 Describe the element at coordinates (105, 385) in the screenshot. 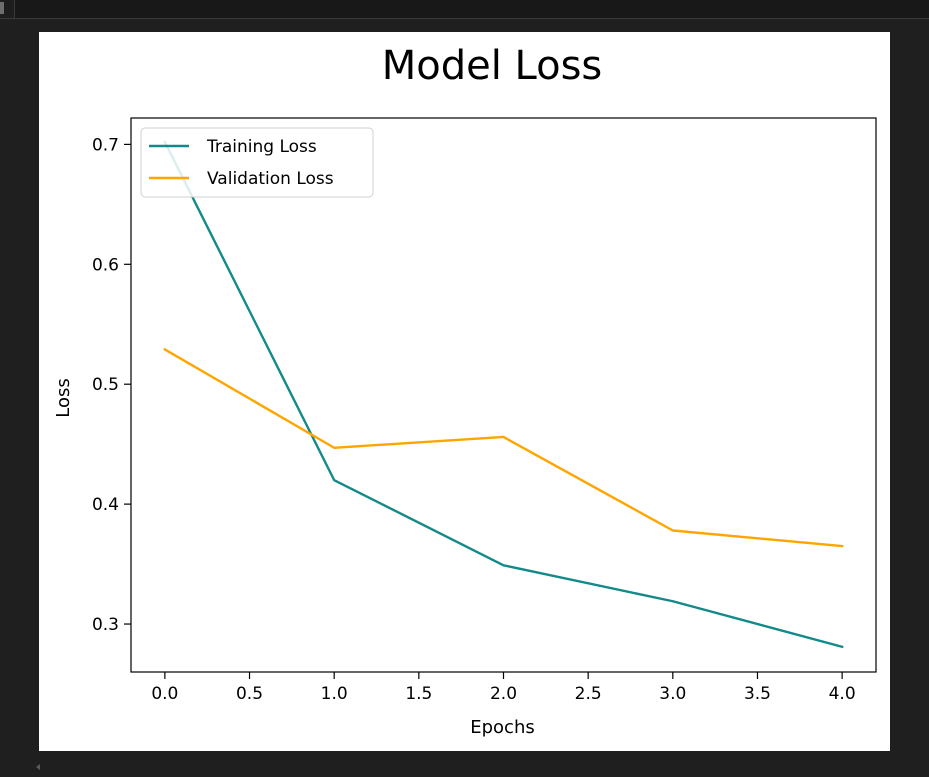

I see `y-tick-label-2: 0.5` at that location.